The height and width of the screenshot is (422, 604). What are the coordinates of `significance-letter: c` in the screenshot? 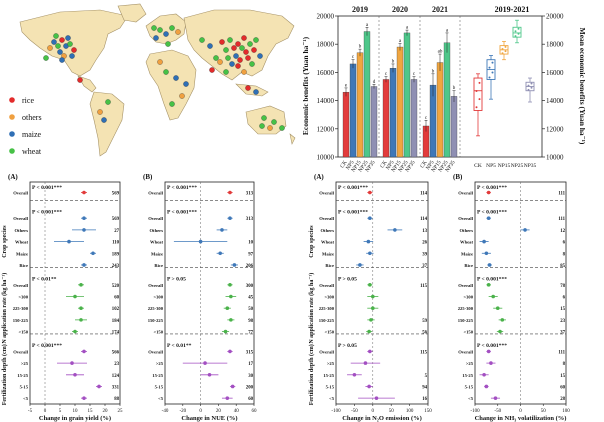 It's located at (386, 74).